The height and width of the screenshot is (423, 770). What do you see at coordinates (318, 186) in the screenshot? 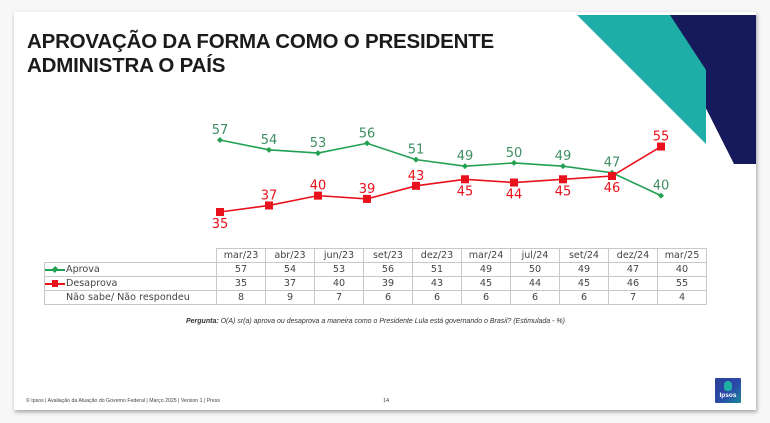
I see `data-label-desaprova: 40` at bounding box center [318, 186].